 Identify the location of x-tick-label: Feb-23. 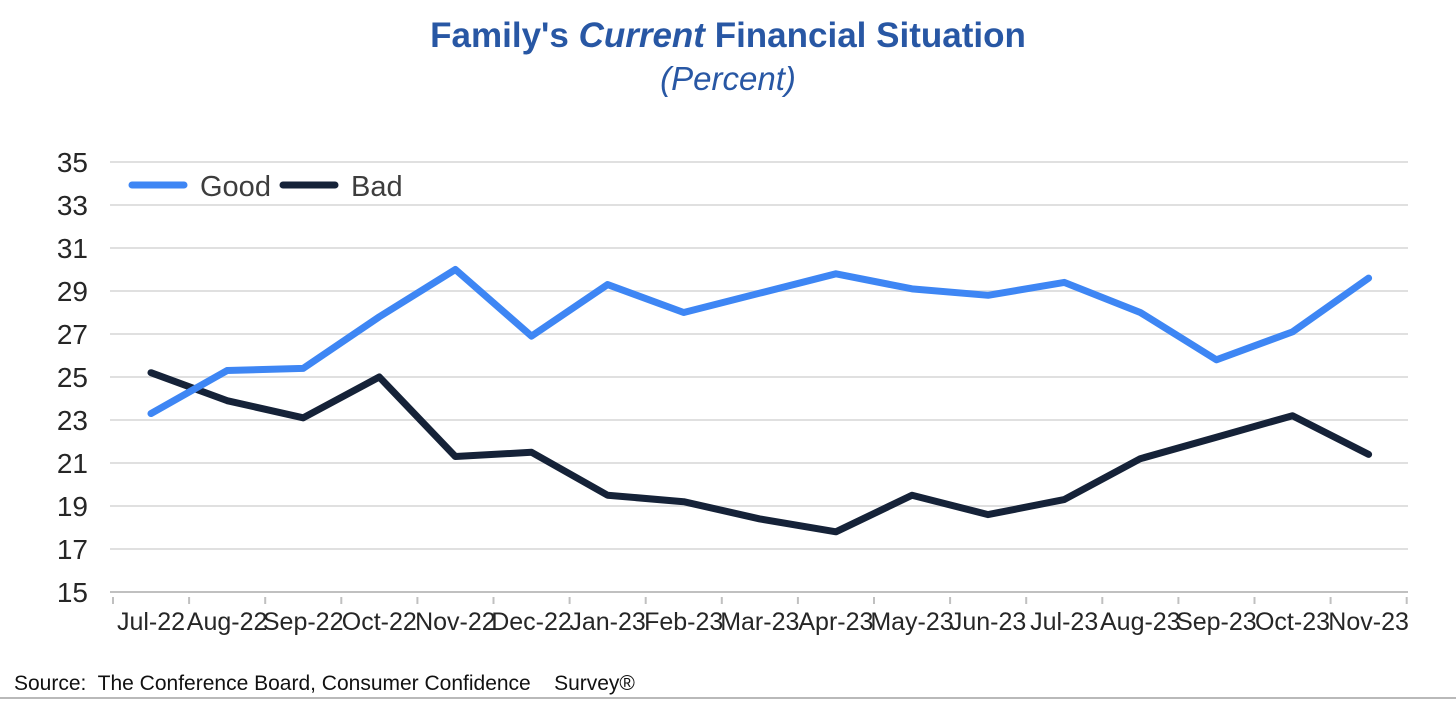
(683, 622).